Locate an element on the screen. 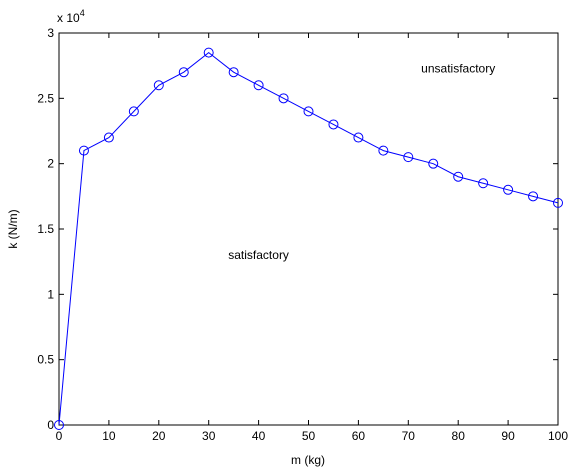 Image resolution: width=568 pixels, height=468 pixels. y-tick-label: 3 is located at coordinates (50, 33).